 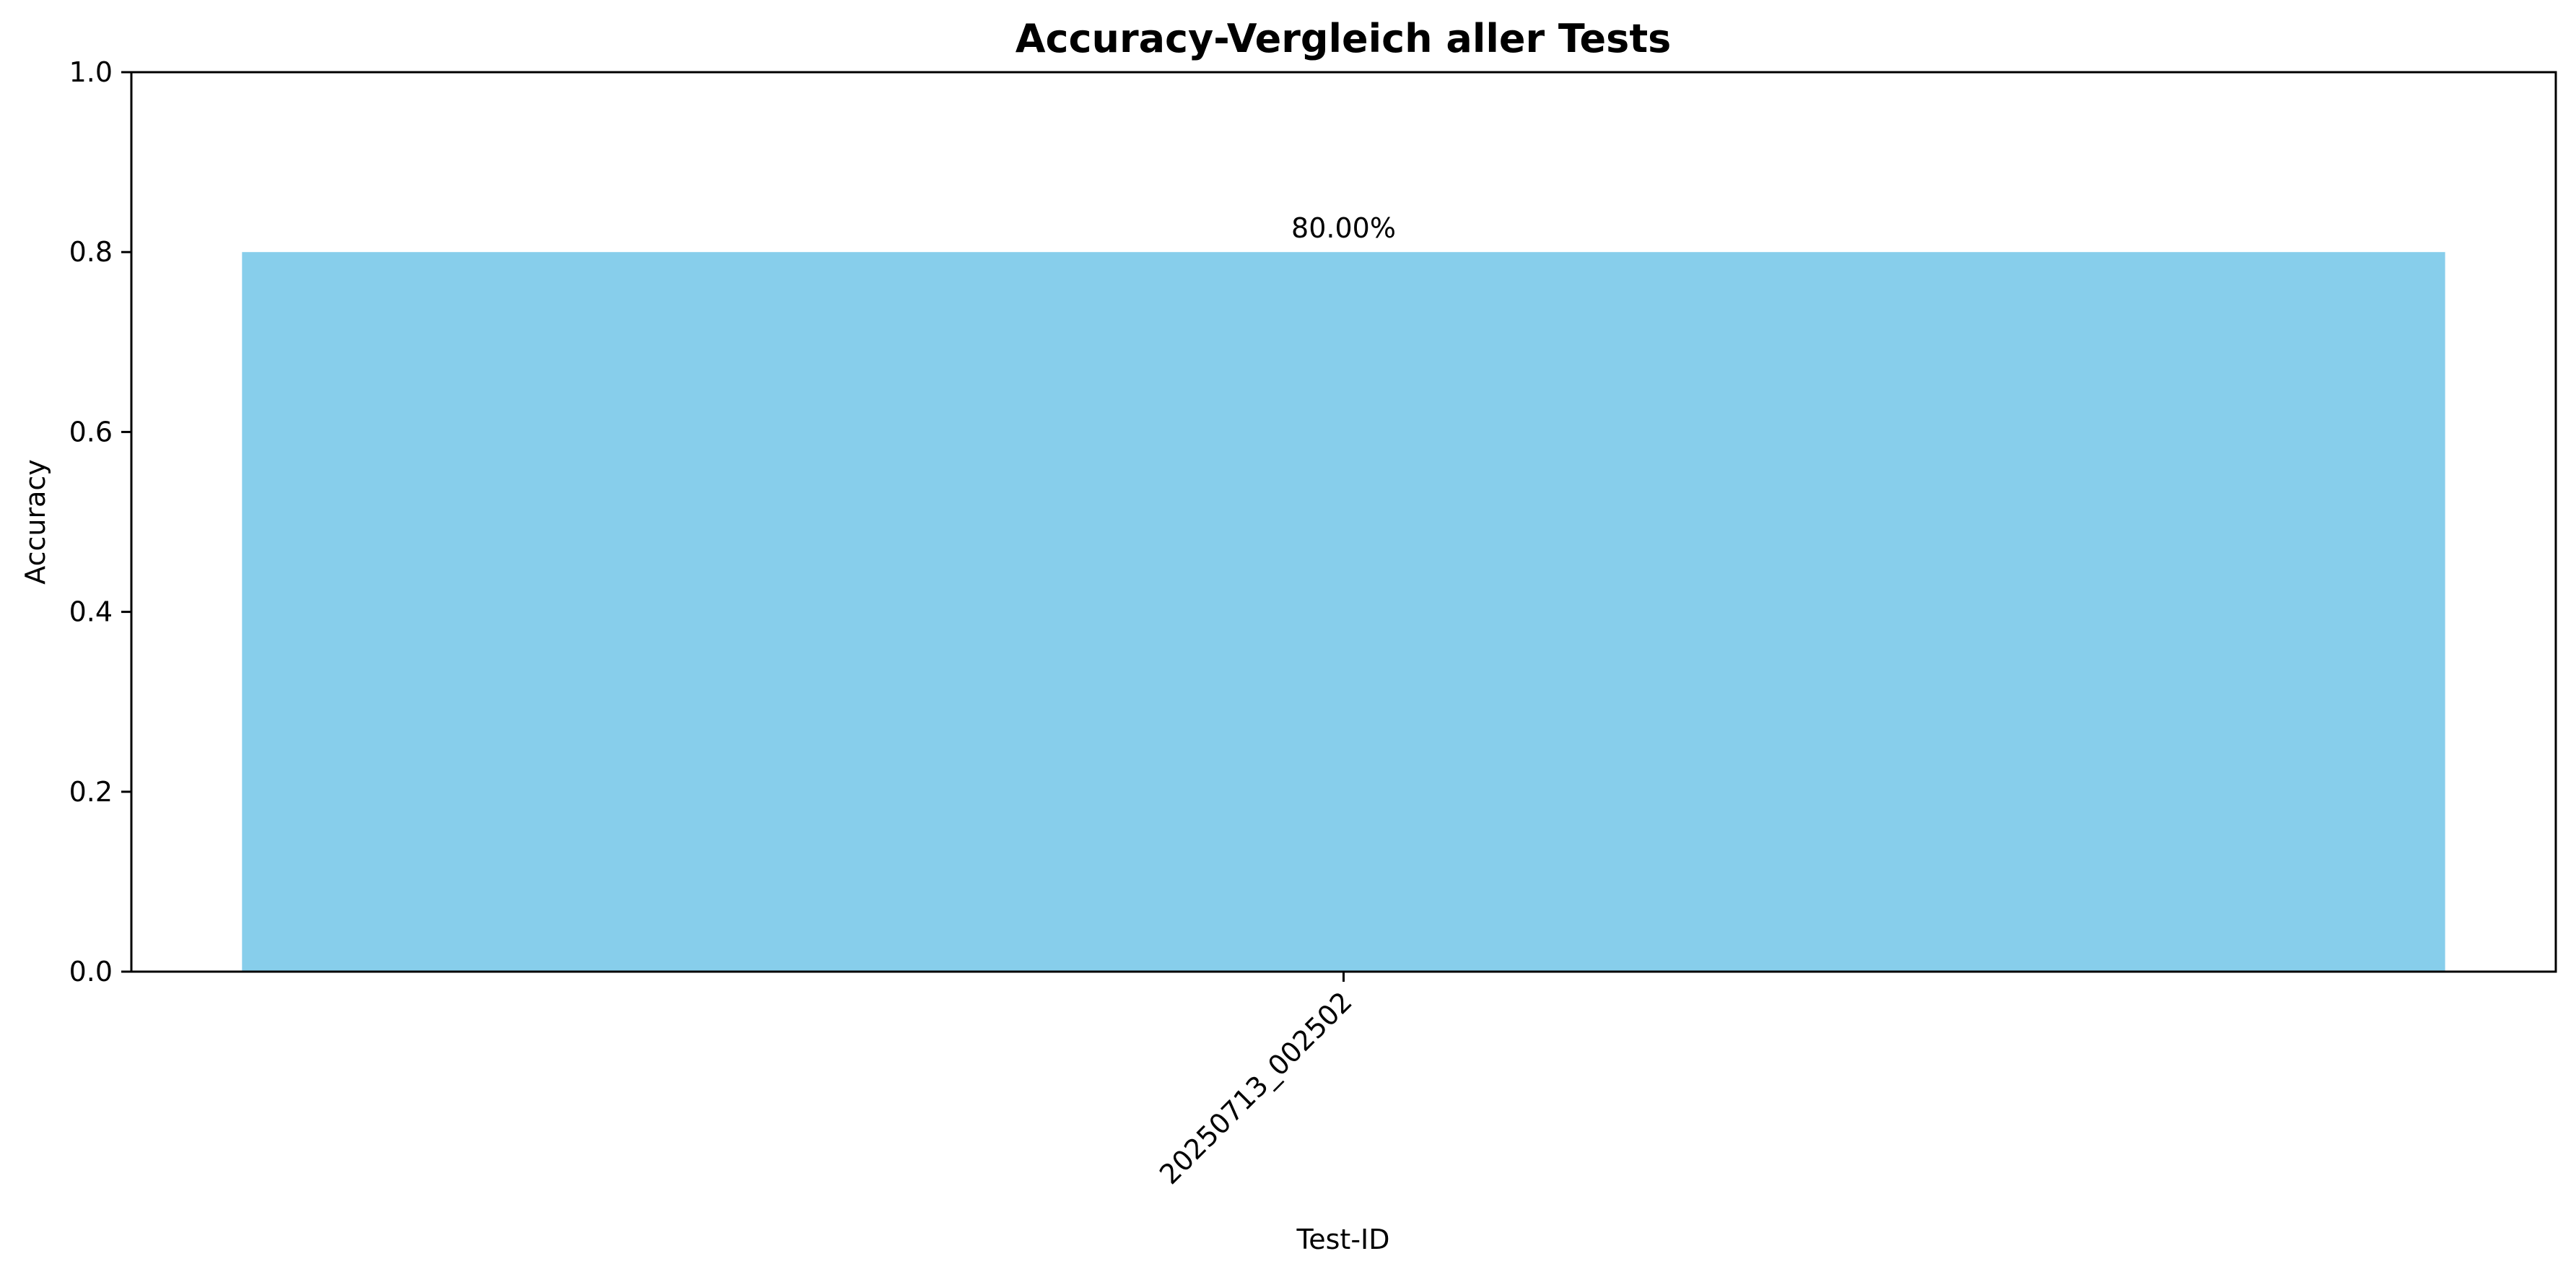 I want to click on bar-data-label: 80.00%, so click(x=1343, y=228).